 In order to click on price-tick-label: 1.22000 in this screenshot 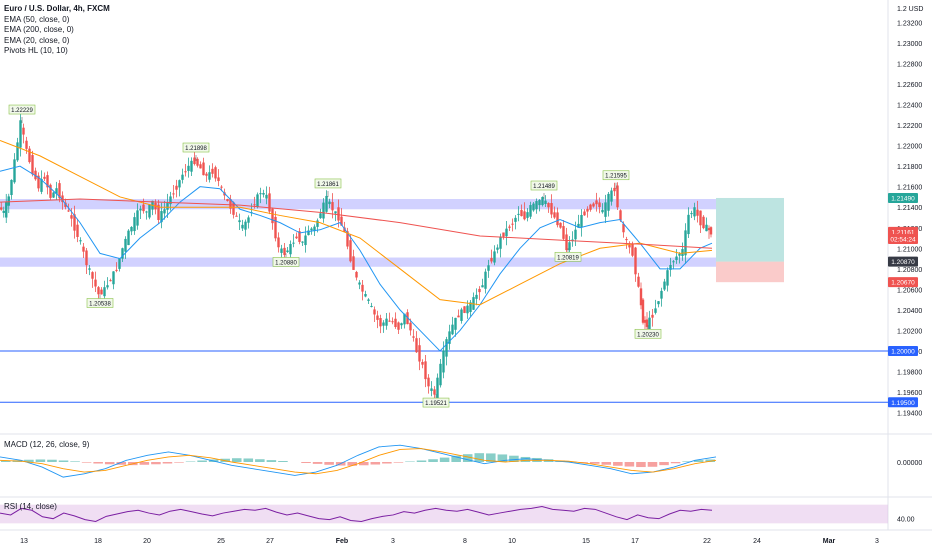, I will do `click(909, 147)`.